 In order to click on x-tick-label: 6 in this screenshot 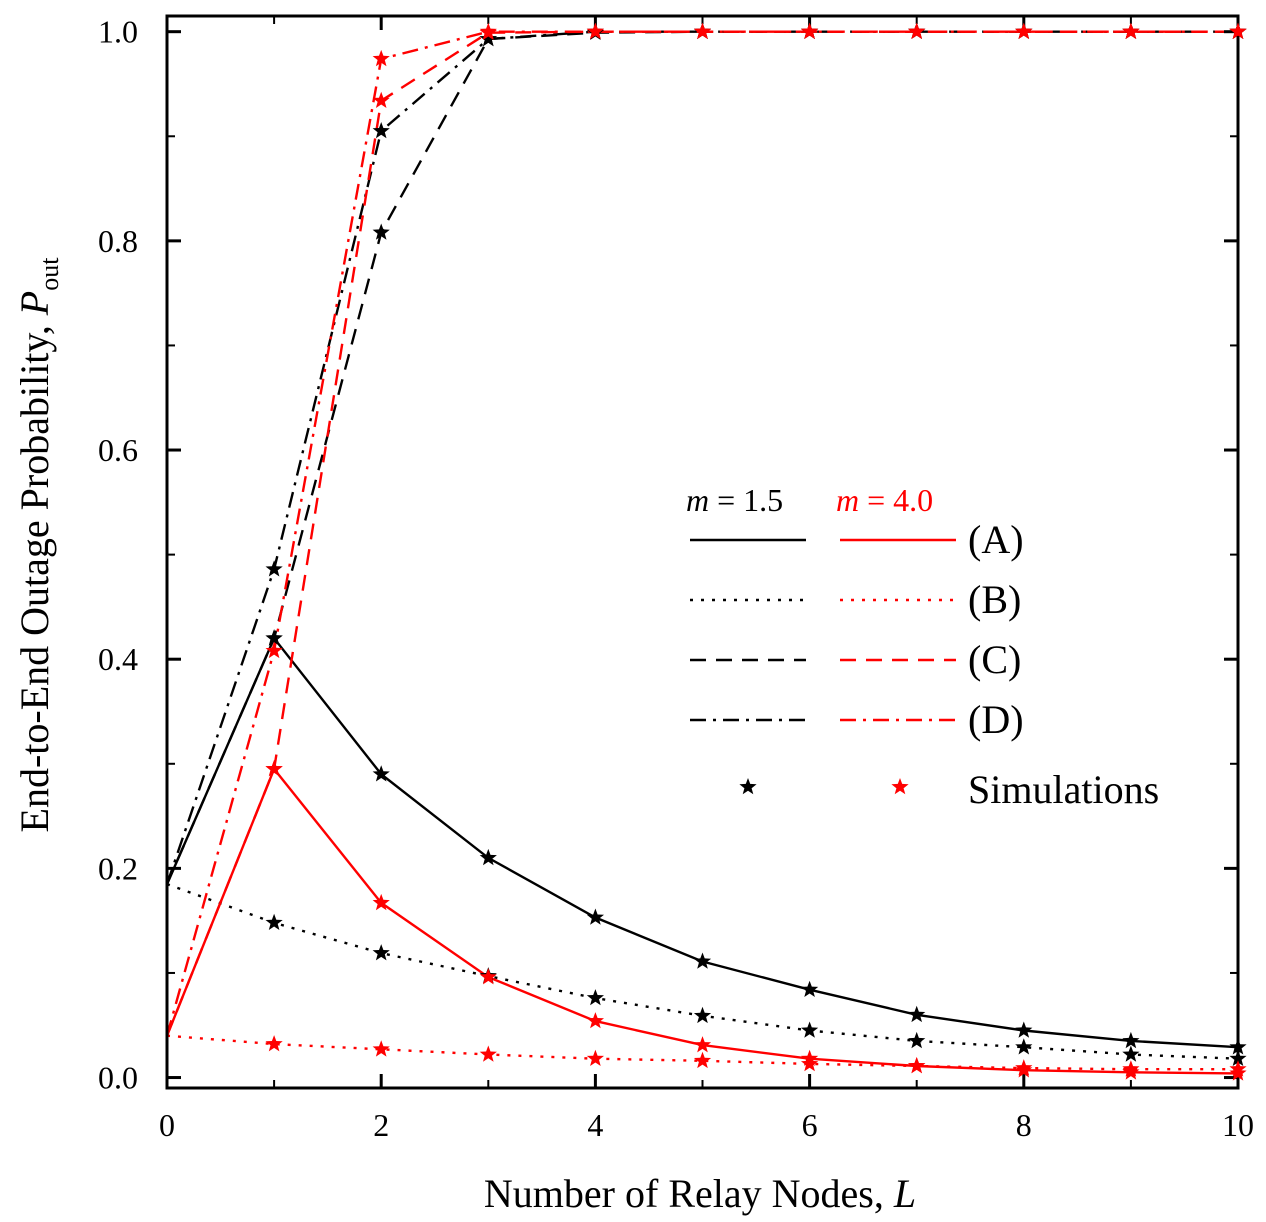, I will do `click(810, 1125)`.